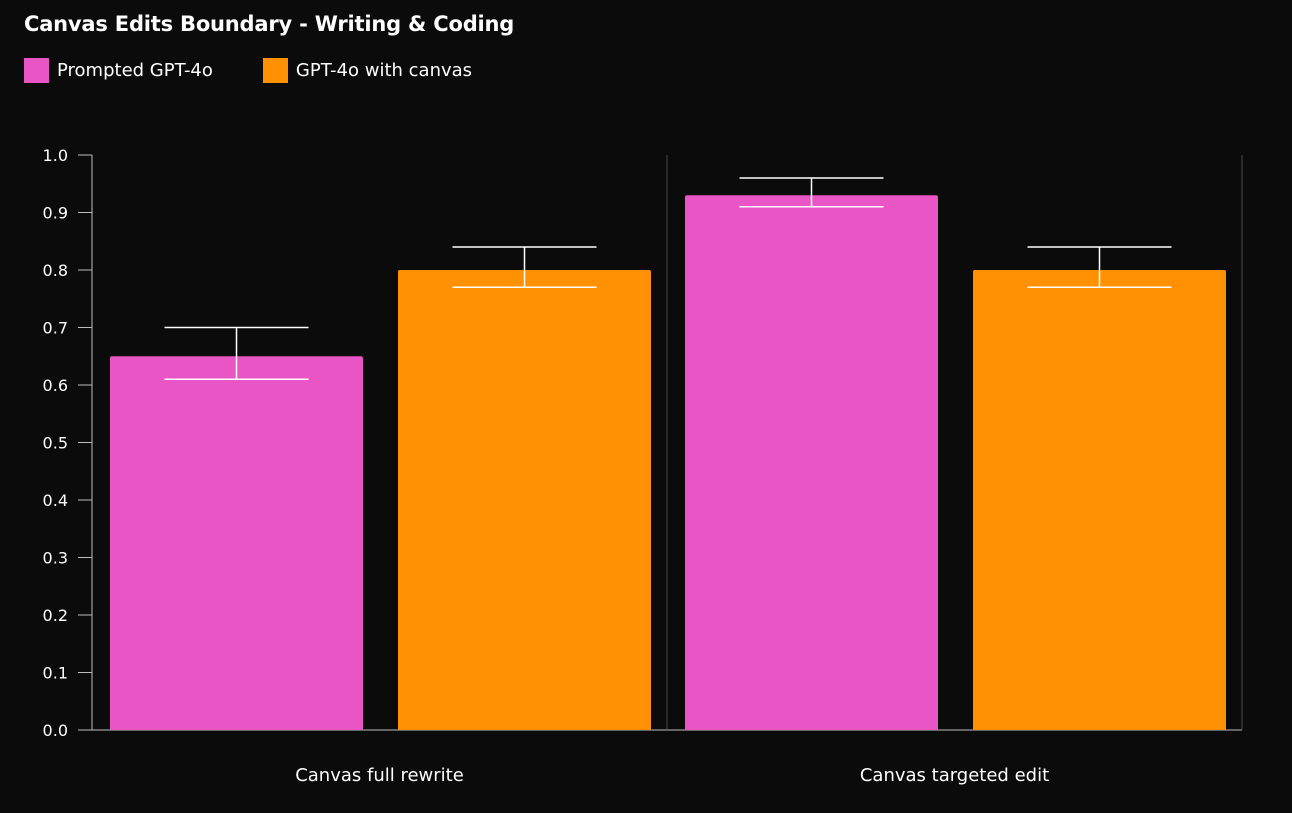 This screenshot has height=813, width=1292. Describe the element at coordinates (55, 155) in the screenshot. I see `y-tick-label-10: 1.0` at that location.